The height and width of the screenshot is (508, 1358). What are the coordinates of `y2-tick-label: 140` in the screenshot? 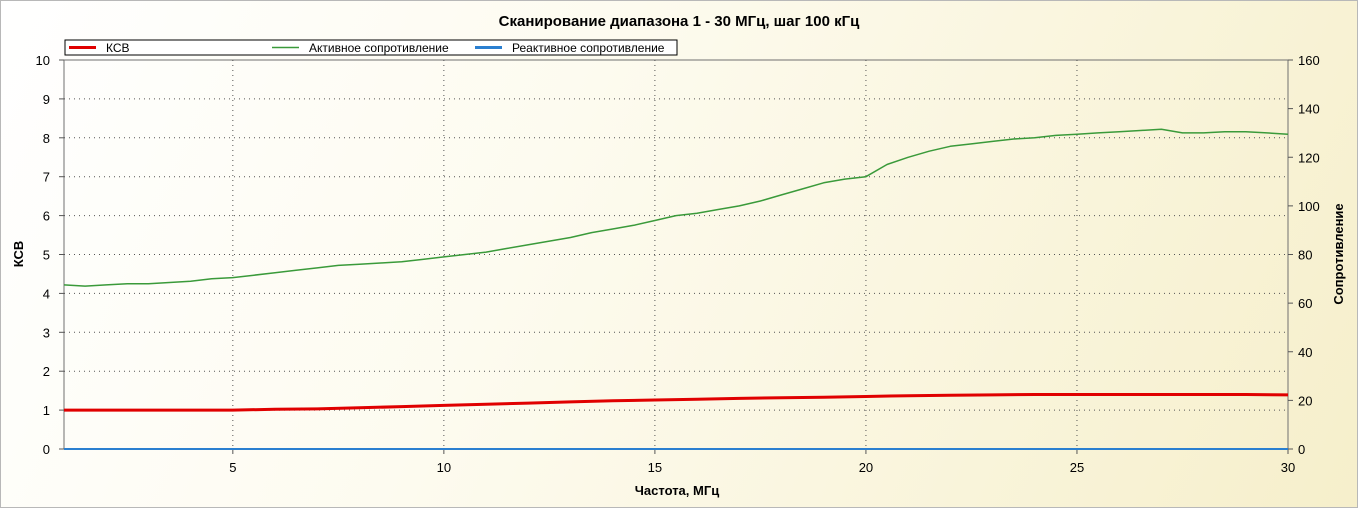 It's located at (1309, 109).